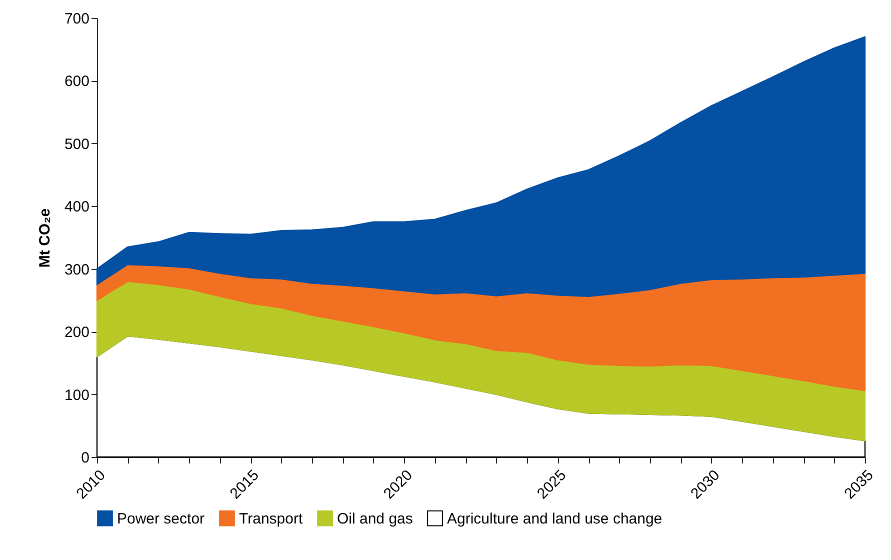 The width and height of the screenshot is (891, 560). I want to click on legend-label: Oil and gas, so click(375, 519).